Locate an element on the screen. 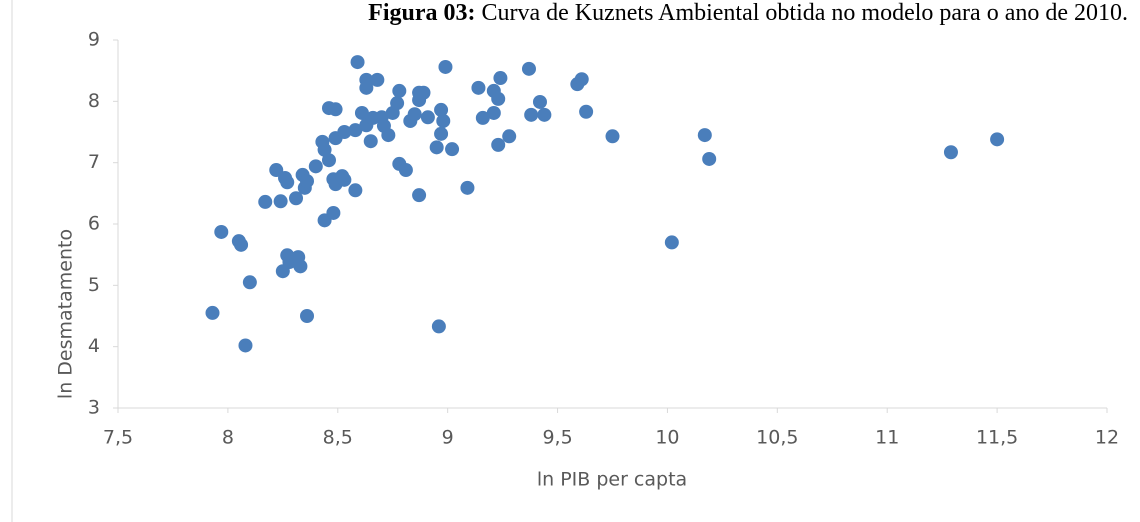 Image resolution: width=1140 pixels, height=522 pixels. x-tick-label: 11,5 is located at coordinates (997, 438).